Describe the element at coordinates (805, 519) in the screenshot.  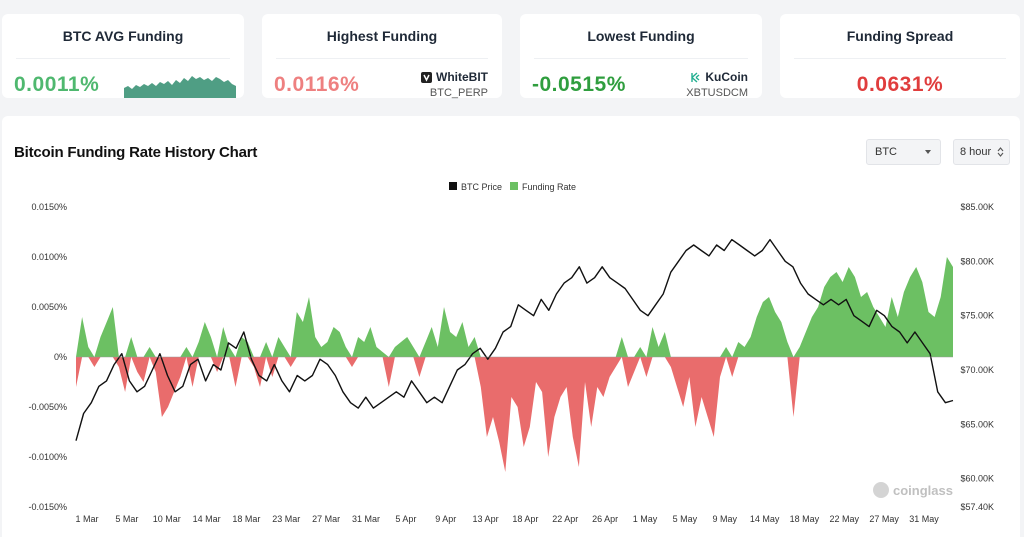
I see `x-tick-label: 18 May` at that location.